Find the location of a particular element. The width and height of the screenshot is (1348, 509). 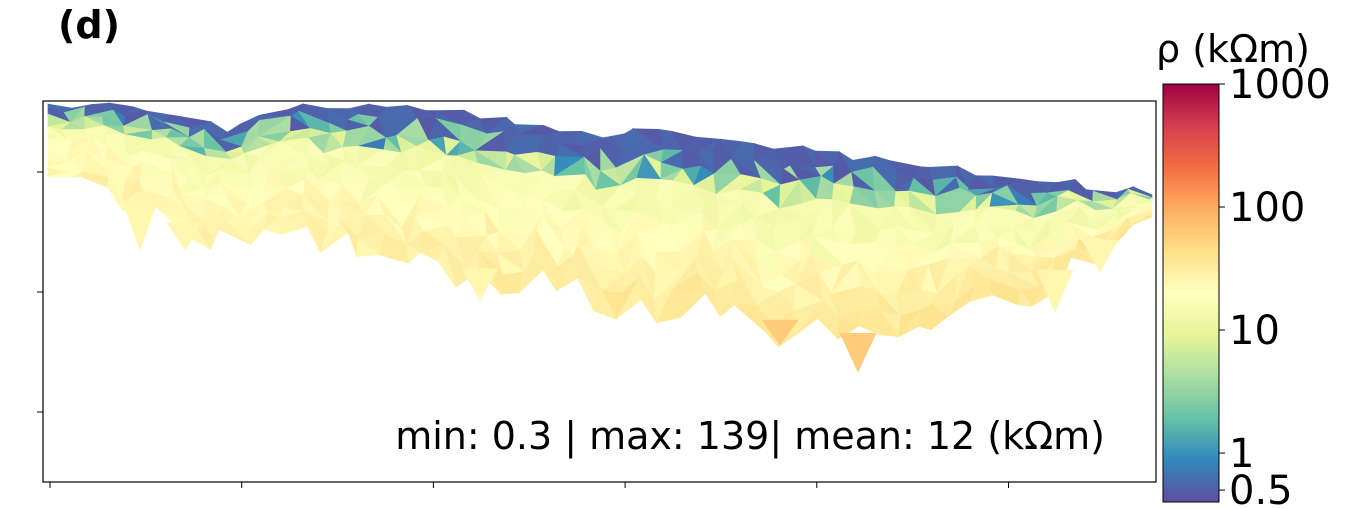

colorbar-tick-label: 1 is located at coordinates (1241, 454).